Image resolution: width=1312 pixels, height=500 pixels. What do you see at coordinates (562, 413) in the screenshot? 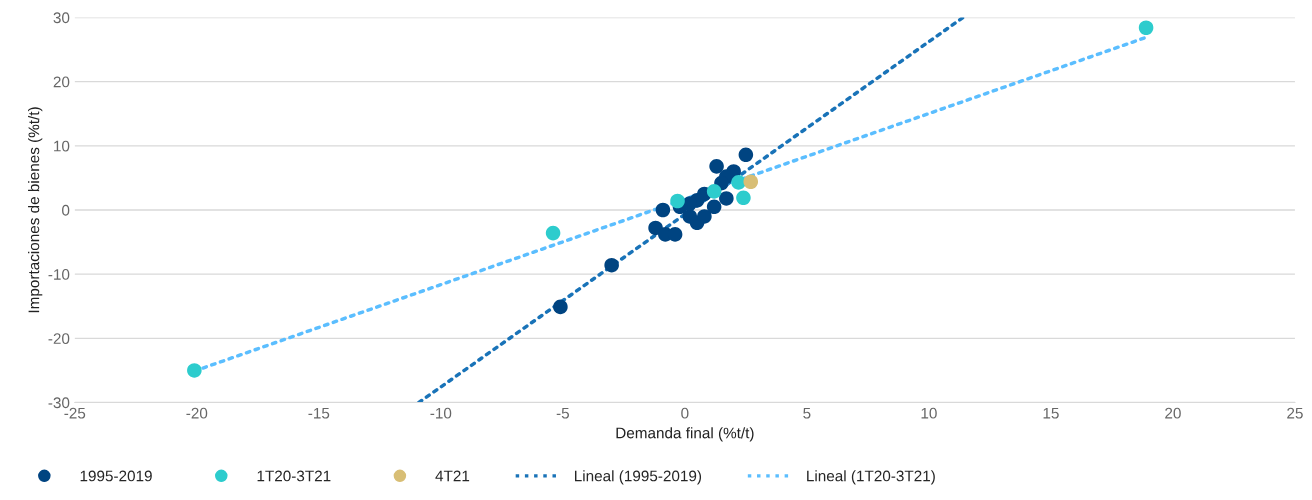
I see `x-tick-label: -5` at bounding box center [562, 413].